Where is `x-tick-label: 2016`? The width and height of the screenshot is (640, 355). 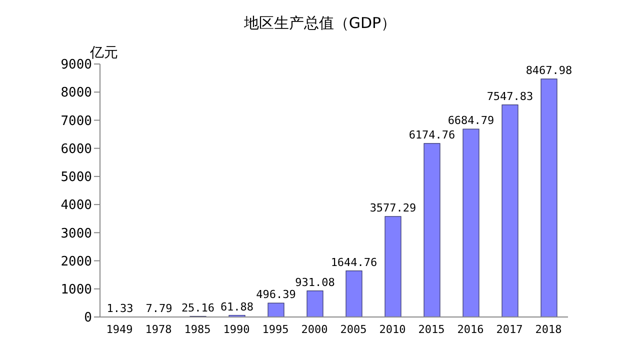 x-tick-label: 2016 is located at coordinates (470, 329).